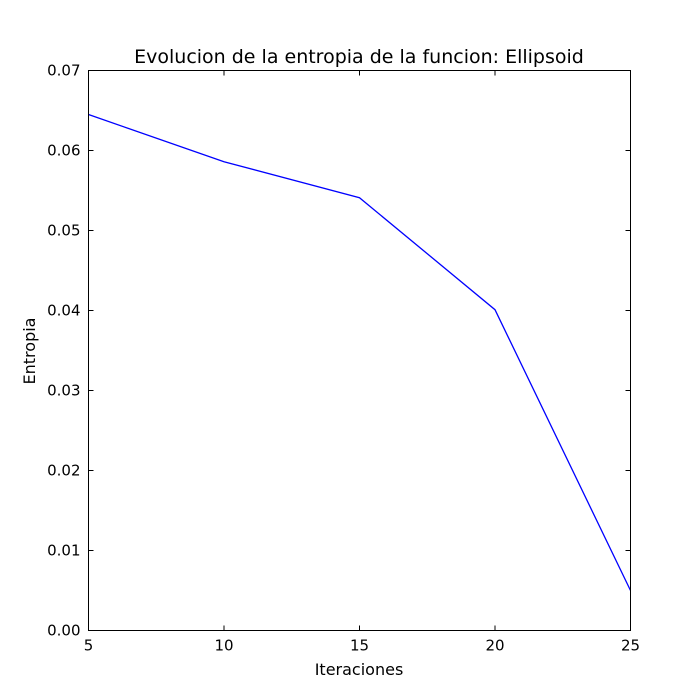 The image size is (700, 700). I want to click on y-axis-label: Entropia, so click(29, 351).